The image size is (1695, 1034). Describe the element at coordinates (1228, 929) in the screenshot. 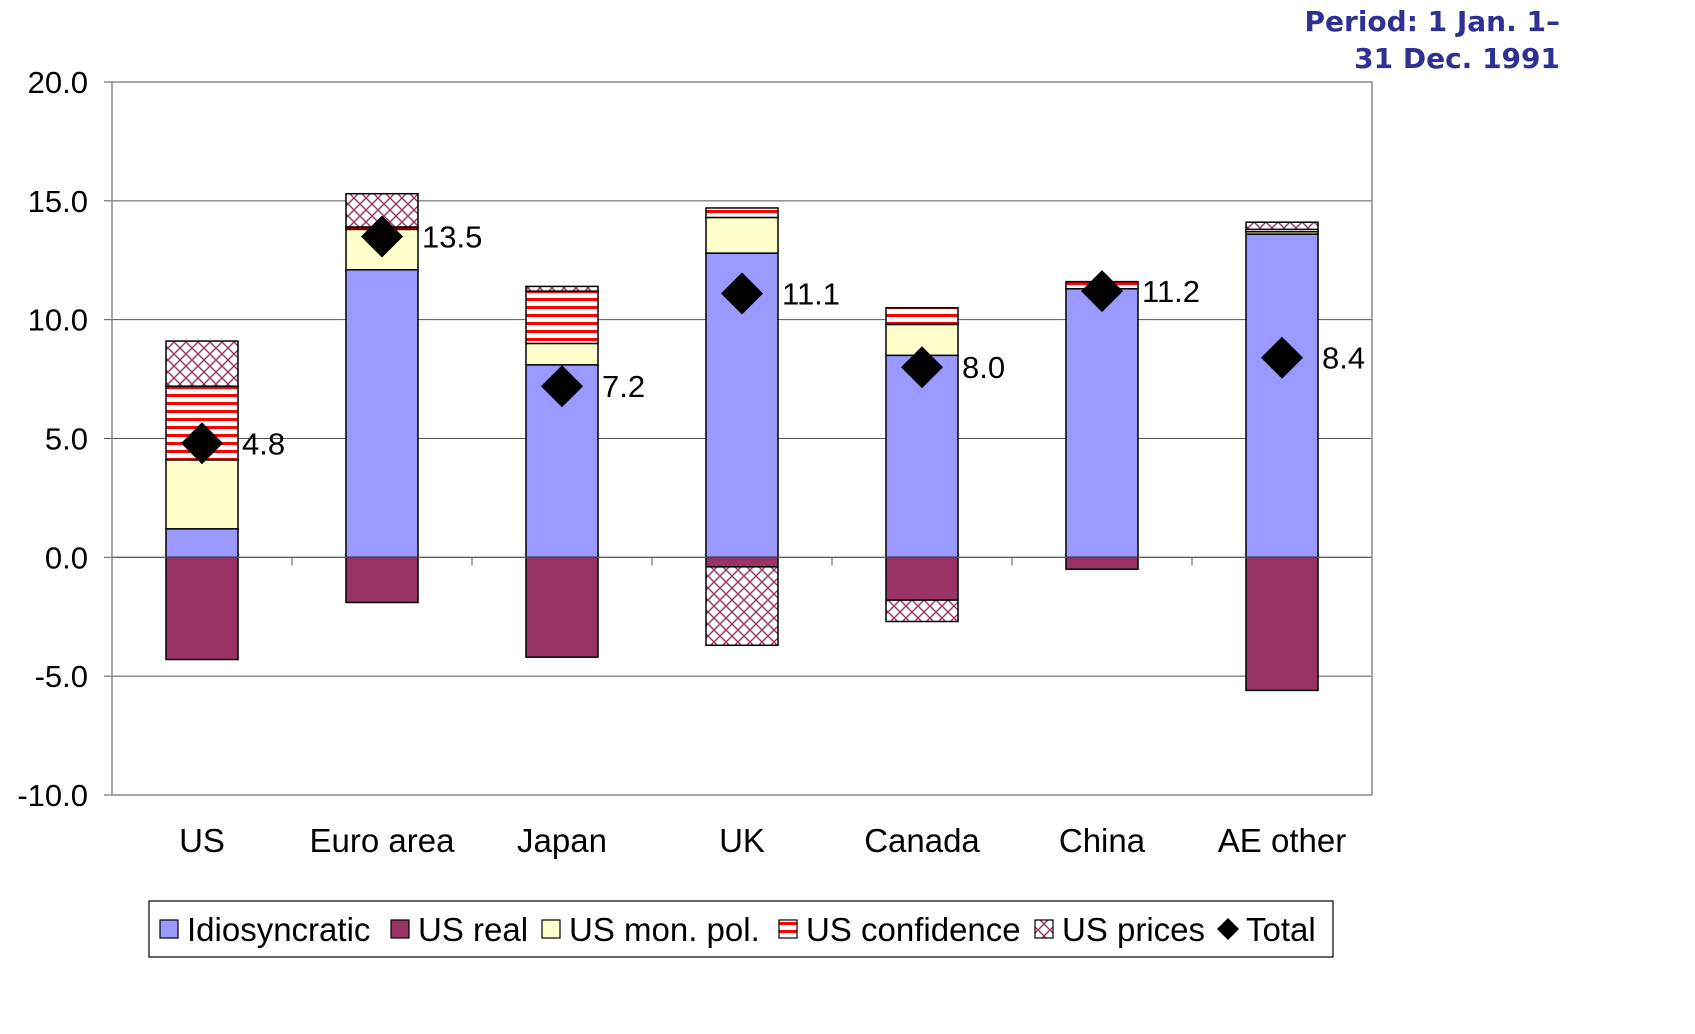

I see `legend-diamond-icon` at that location.